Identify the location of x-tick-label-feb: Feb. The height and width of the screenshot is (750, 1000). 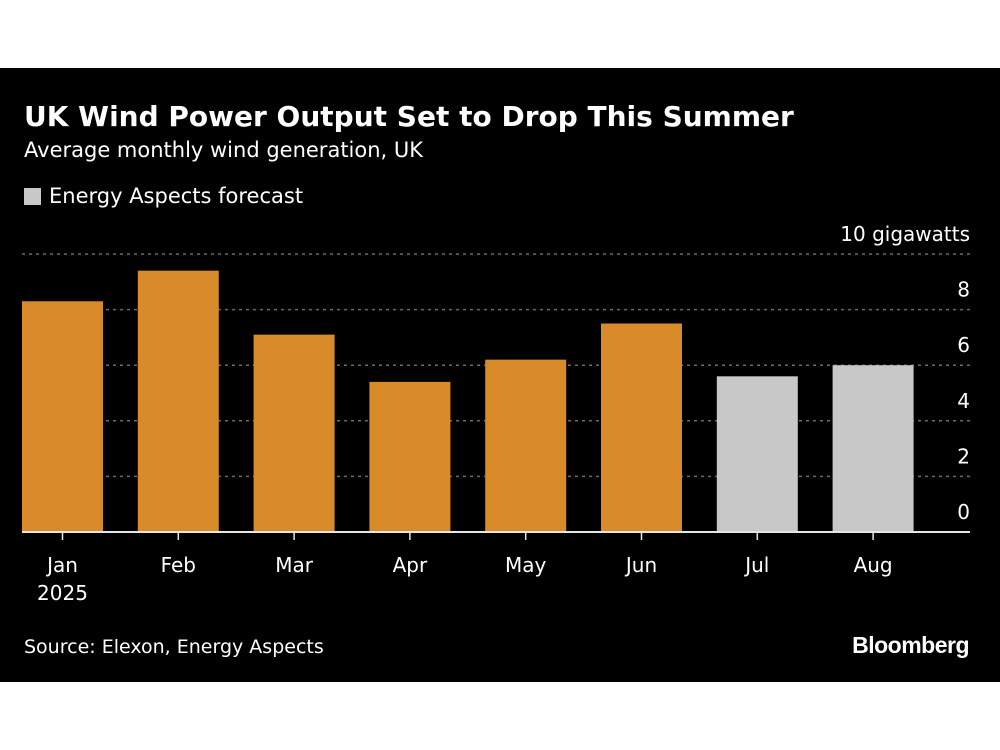
(178, 565).